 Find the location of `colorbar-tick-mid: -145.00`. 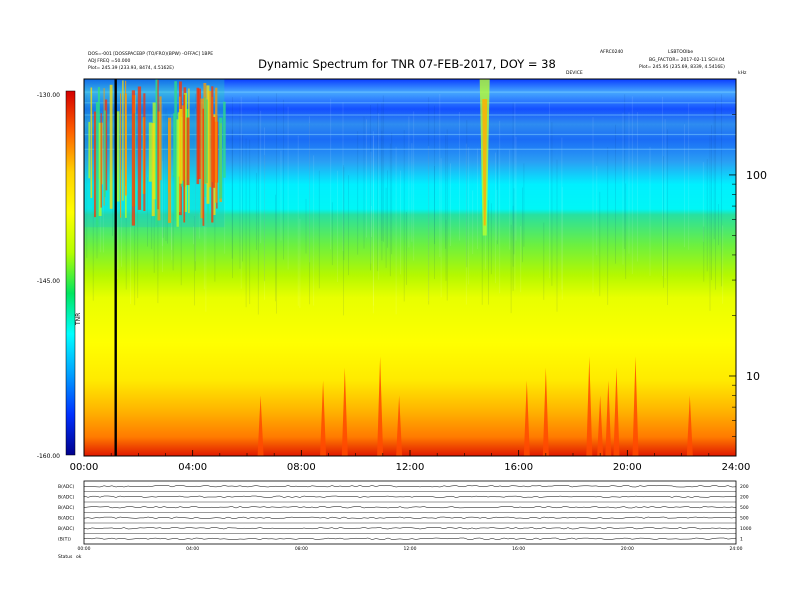

colorbar-tick-mid: -145.00 is located at coordinates (48, 281).